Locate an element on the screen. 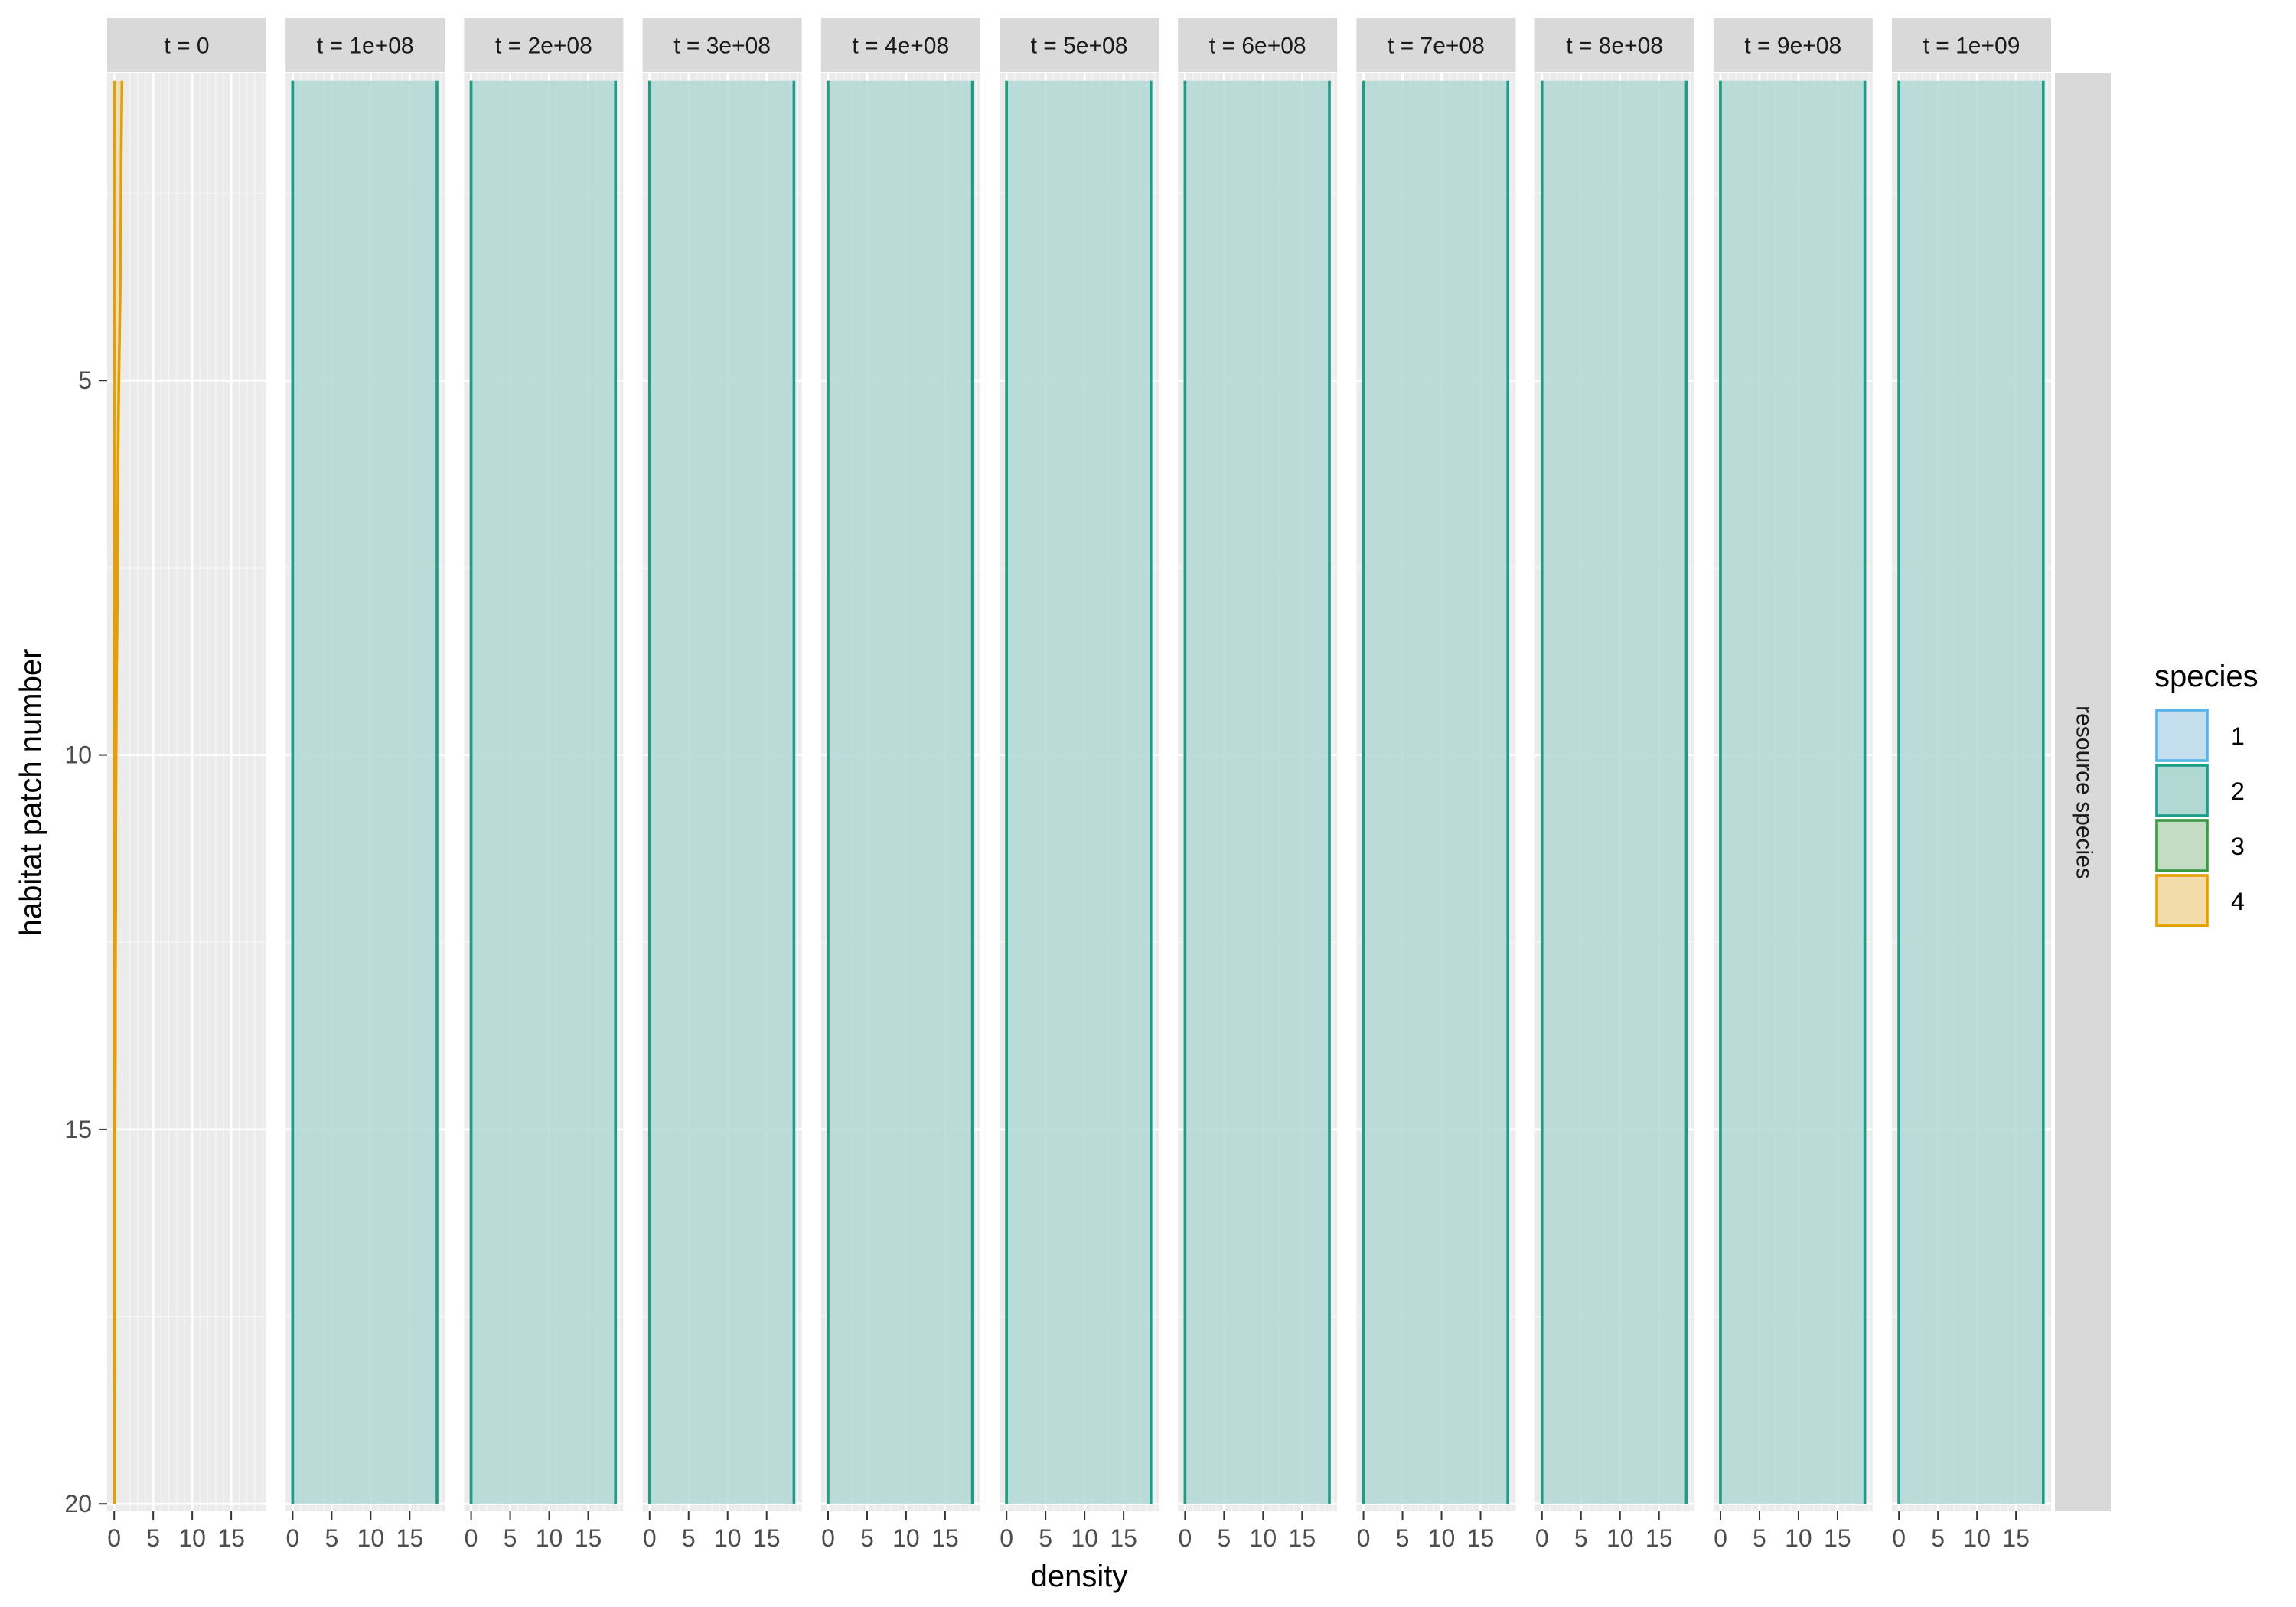 This screenshot has width=2296, height=1607. species-4-area is located at coordinates (118, 792).